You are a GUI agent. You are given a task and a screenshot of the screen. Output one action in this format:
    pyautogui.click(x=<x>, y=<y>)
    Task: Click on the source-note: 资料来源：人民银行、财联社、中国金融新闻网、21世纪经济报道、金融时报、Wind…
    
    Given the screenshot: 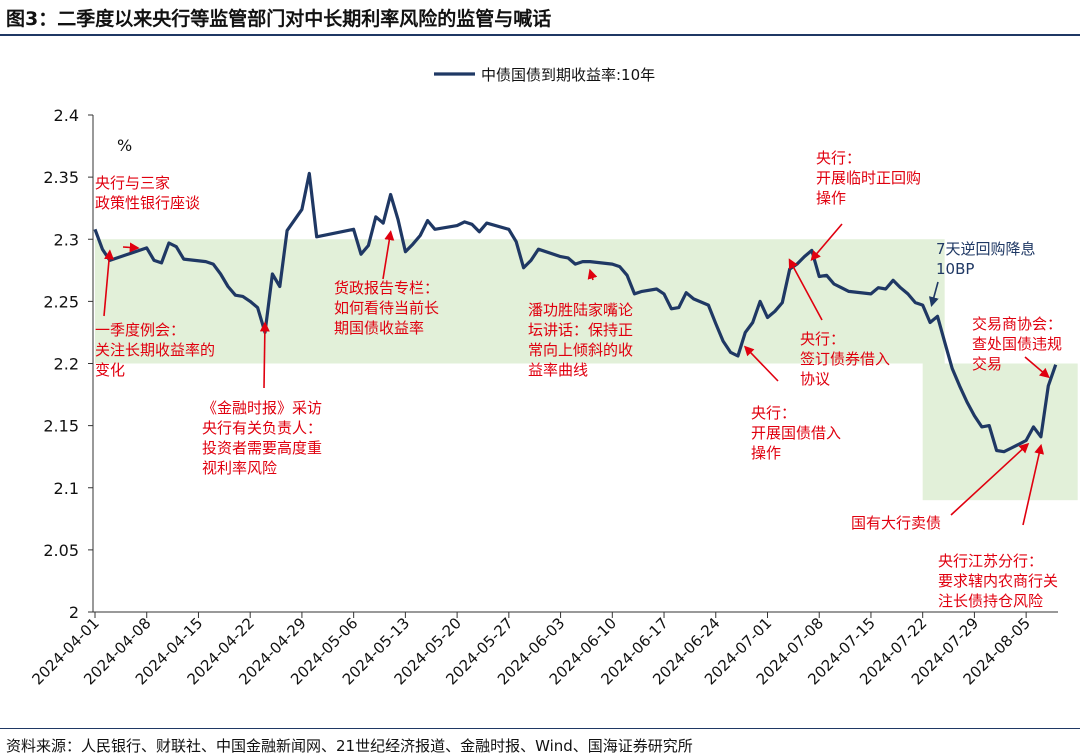 What is the action you would take?
    pyautogui.click(x=349, y=746)
    